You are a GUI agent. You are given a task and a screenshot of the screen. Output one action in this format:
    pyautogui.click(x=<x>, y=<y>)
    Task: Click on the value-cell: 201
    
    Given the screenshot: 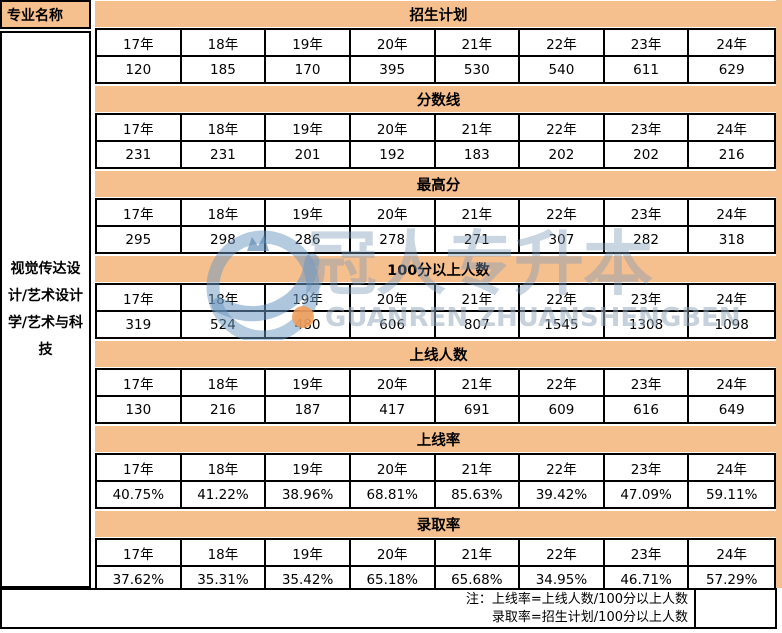 What is the action you would take?
    pyautogui.click(x=308, y=154)
    